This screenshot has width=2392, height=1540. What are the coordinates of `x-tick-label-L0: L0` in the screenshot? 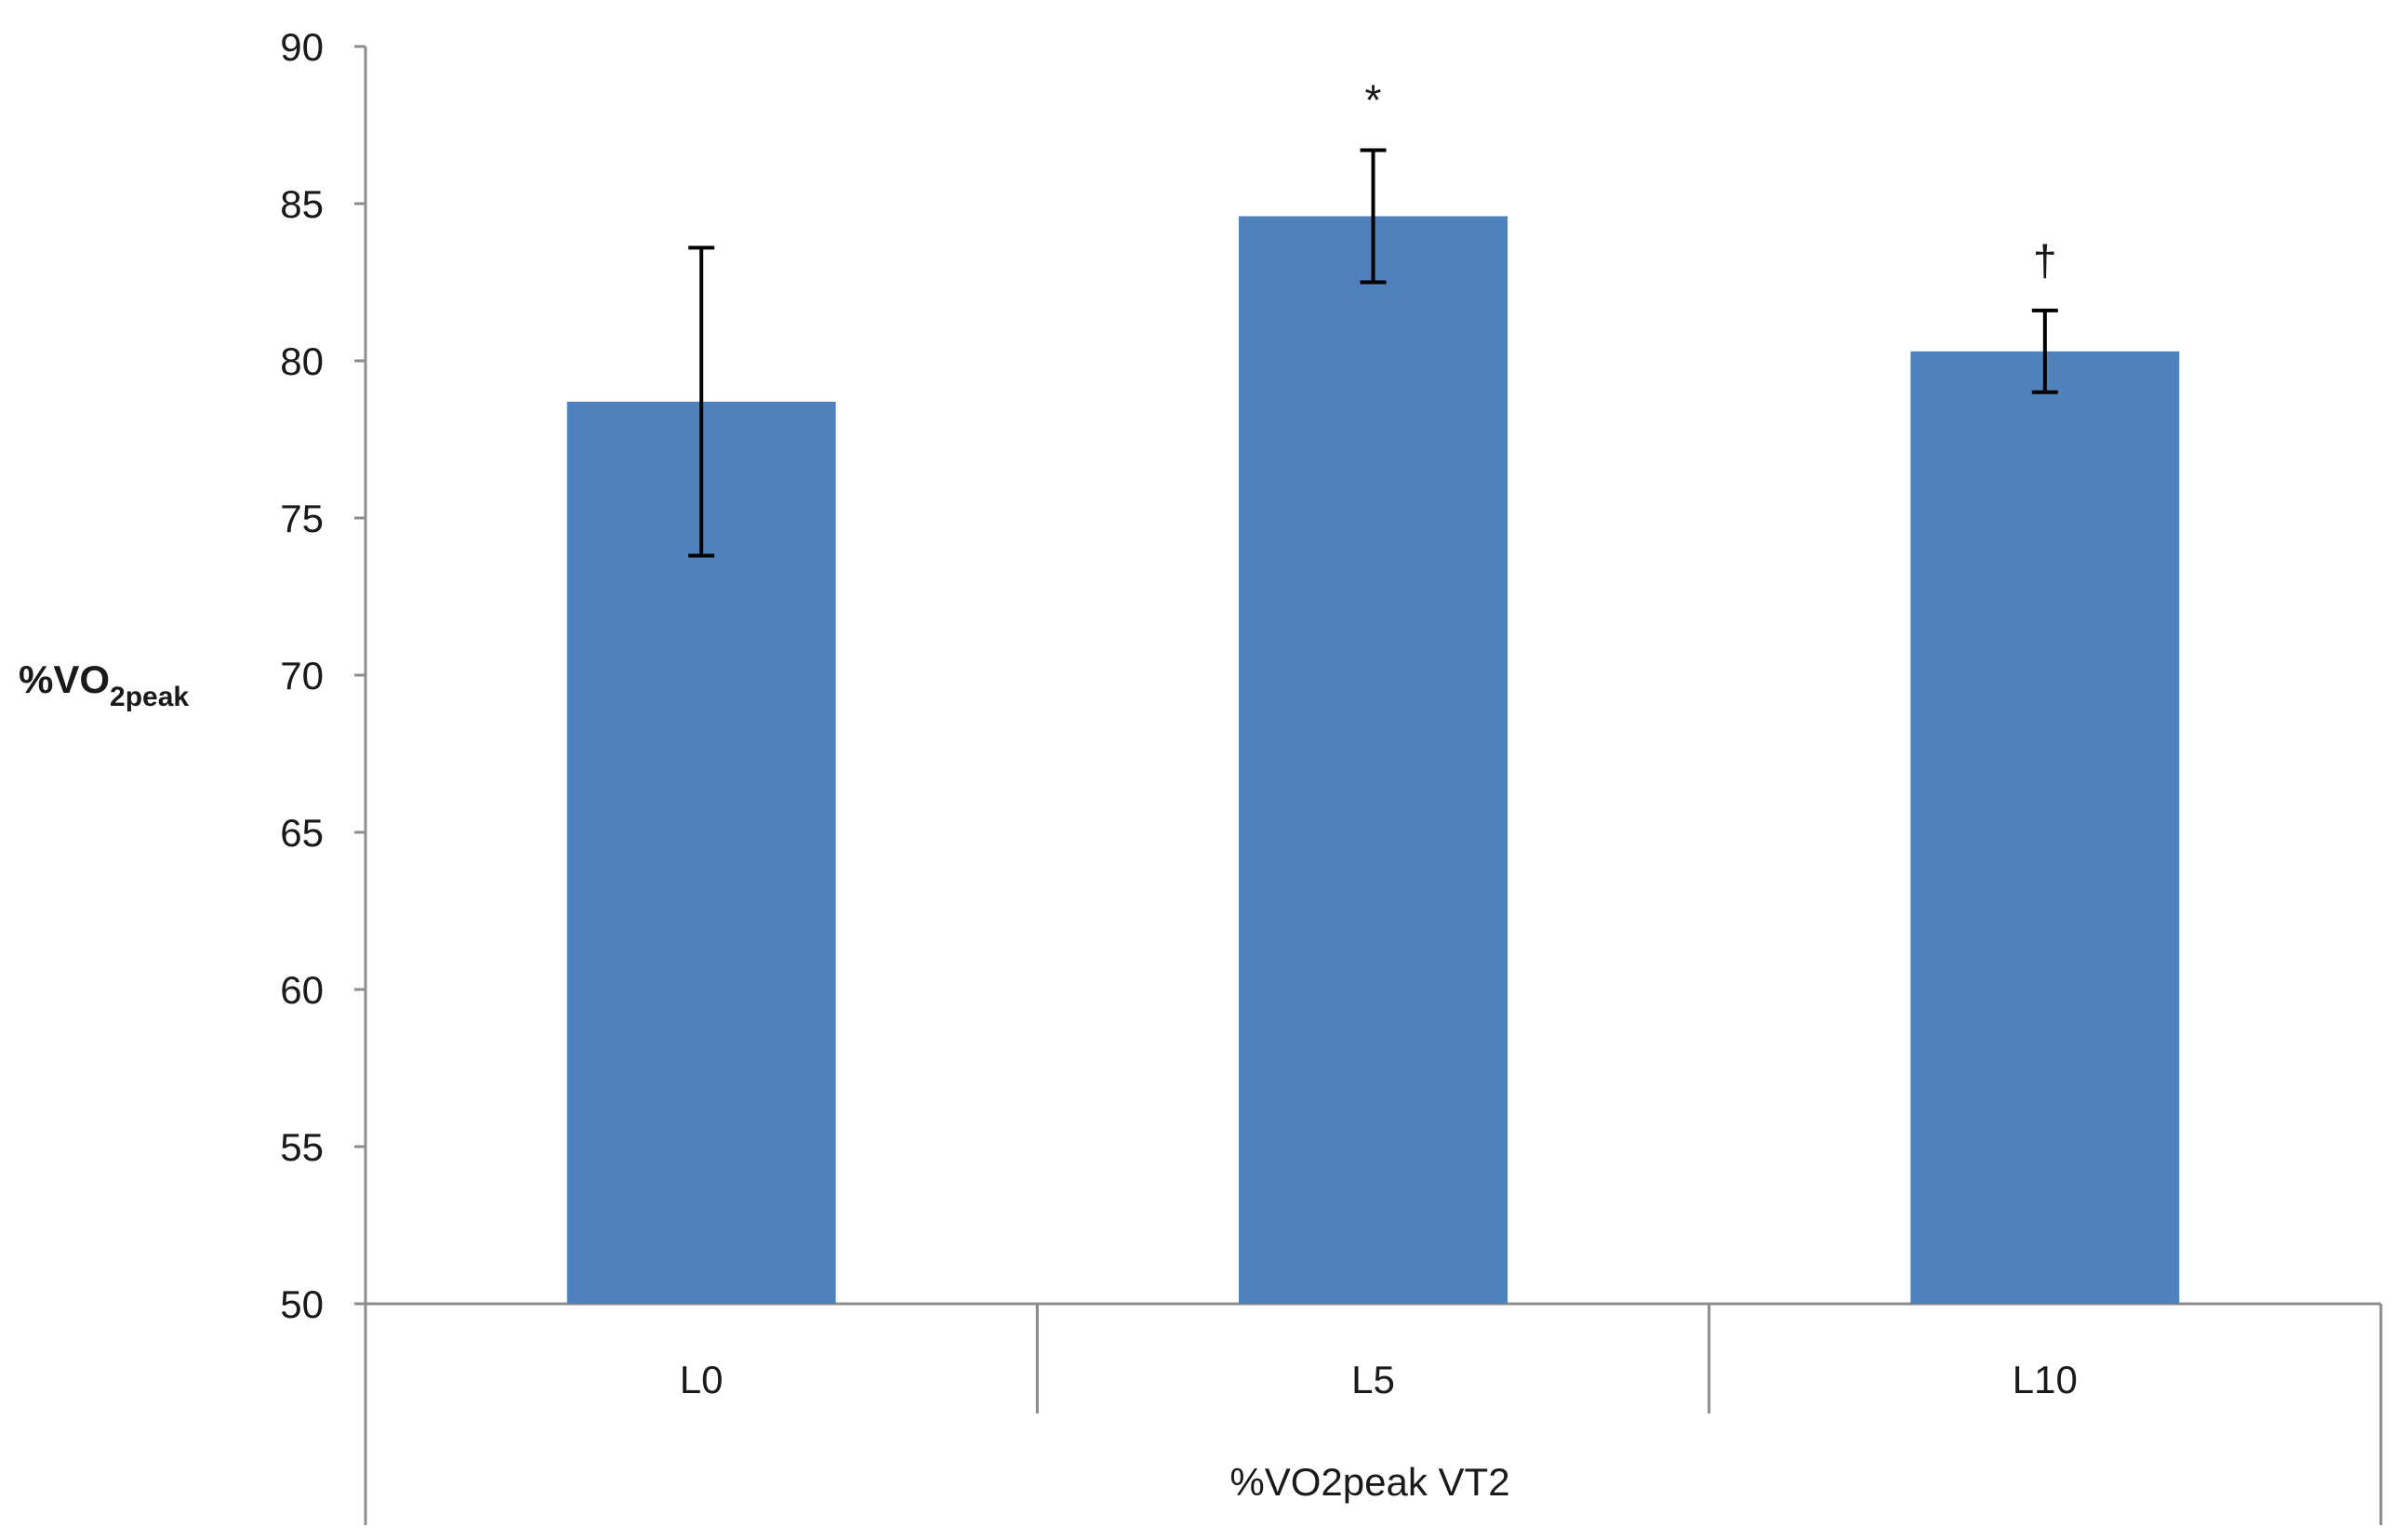 It's located at (702, 1379).